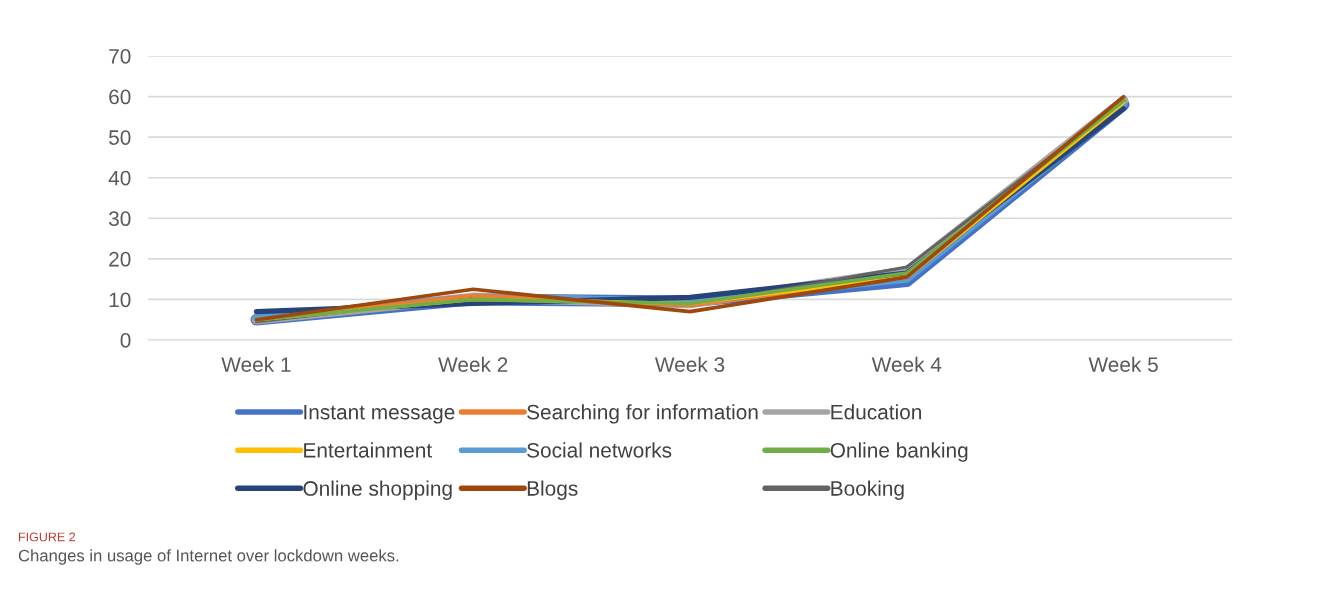  Describe the element at coordinates (867, 490) in the screenshot. I see `legend-label: Booking` at that location.